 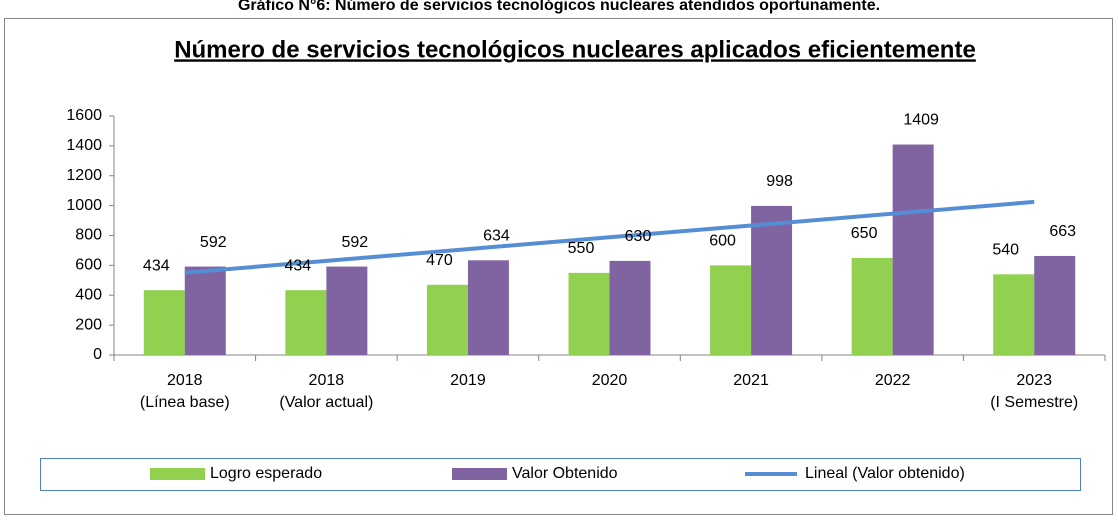 What do you see at coordinates (97, 354) in the screenshot?
I see `y-tick-label: 0` at bounding box center [97, 354].